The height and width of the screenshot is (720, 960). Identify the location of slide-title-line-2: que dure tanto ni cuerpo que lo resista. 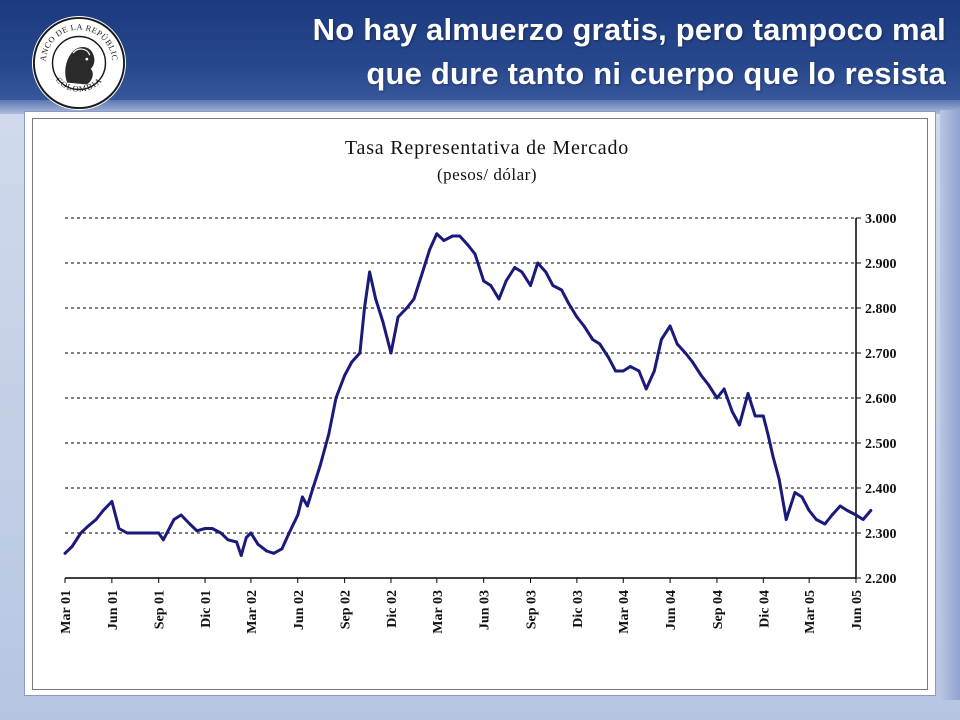
(656, 73).